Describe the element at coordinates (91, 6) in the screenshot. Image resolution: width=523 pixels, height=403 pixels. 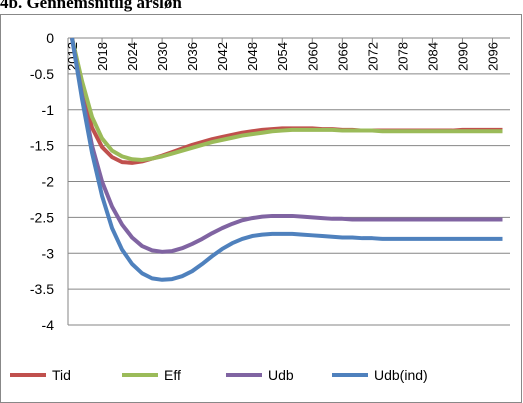
I see `chart-title: 4b. Gennemsnitlig årsløn` at that location.